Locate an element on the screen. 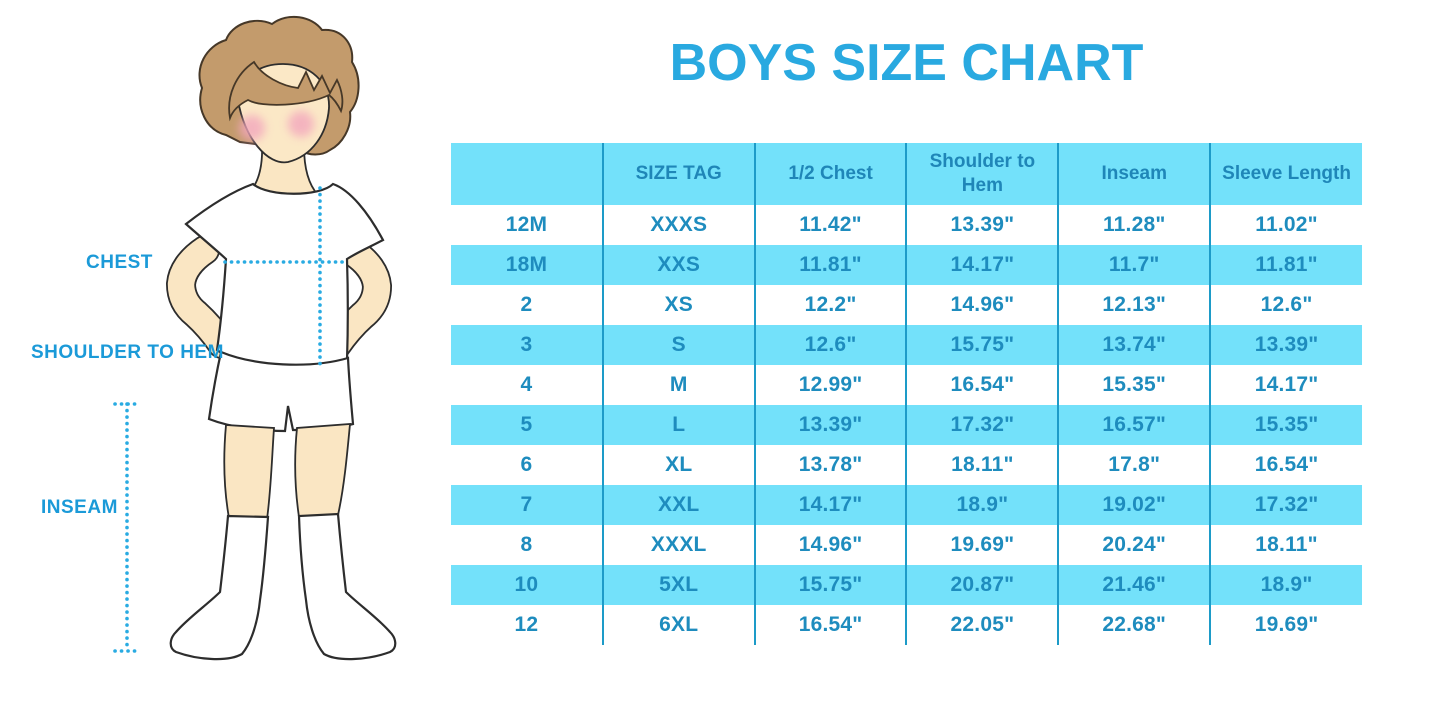 This screenshot has height=723, width=1445. blush-right is located at coordinates (301, 124).